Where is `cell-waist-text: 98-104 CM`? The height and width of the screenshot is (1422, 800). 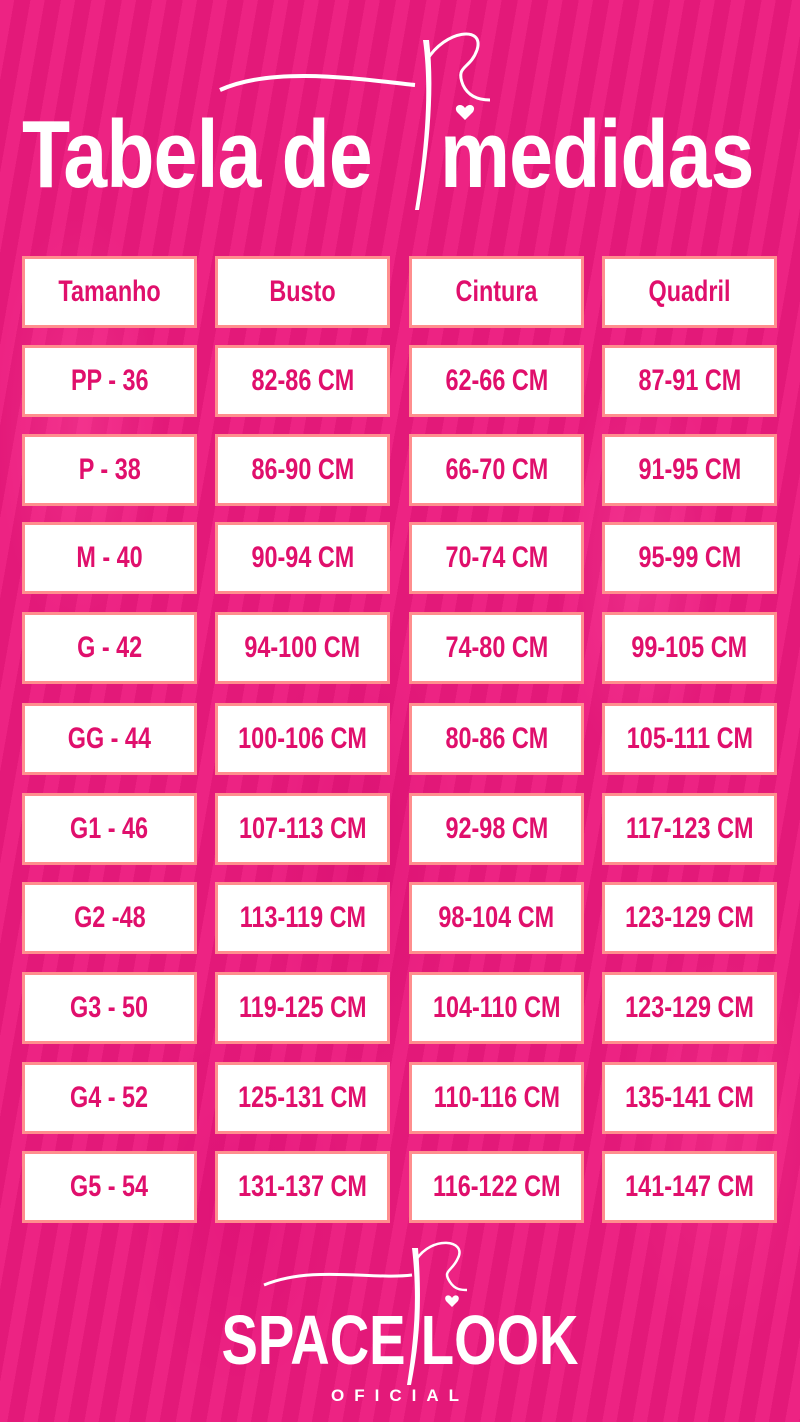
cell-waist-text: 98-104 CM is located at coordinates (496, 917).